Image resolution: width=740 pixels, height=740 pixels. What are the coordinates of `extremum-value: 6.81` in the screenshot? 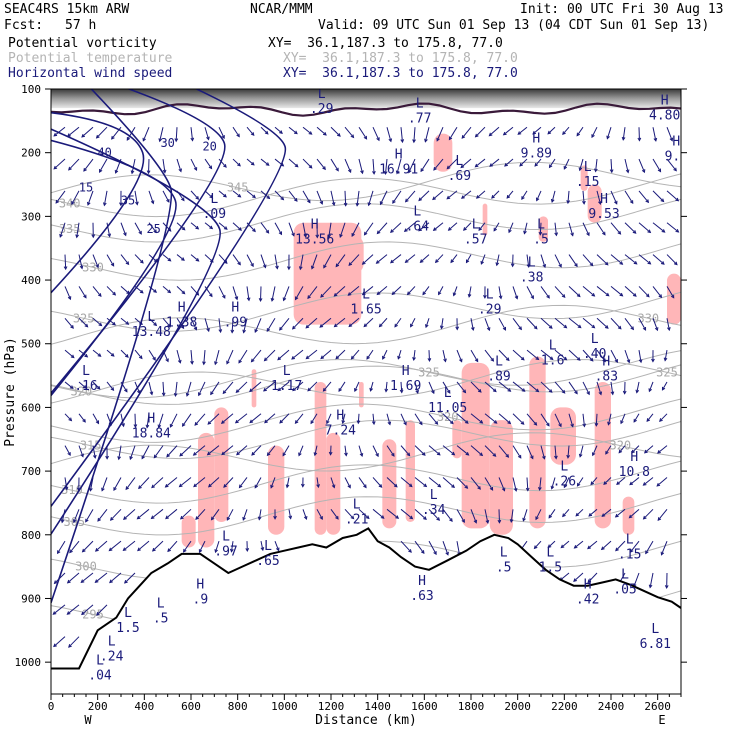 It's located at (655, 644).